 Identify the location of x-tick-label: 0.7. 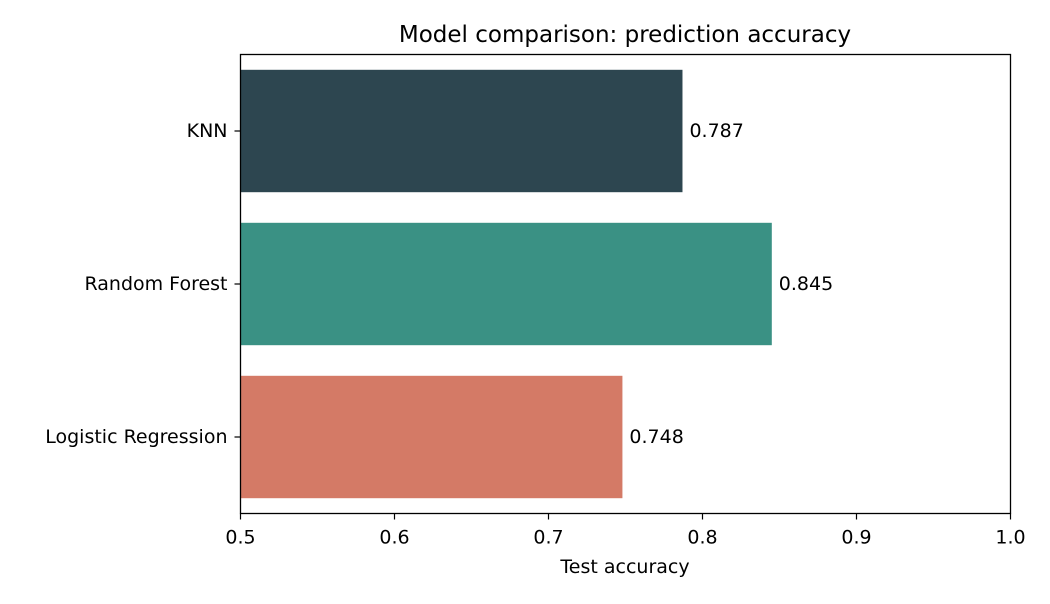
(548, 538).